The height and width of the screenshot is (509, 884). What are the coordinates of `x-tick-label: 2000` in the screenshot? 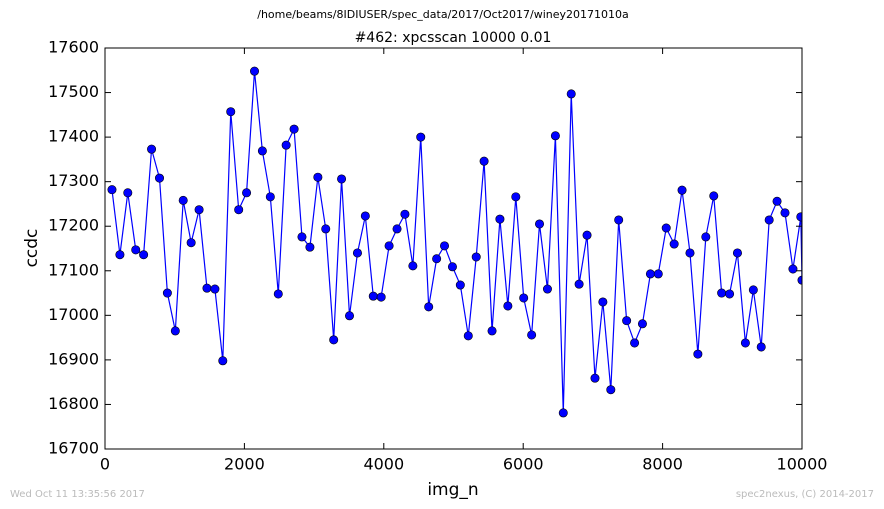 It's located at (244, 464).